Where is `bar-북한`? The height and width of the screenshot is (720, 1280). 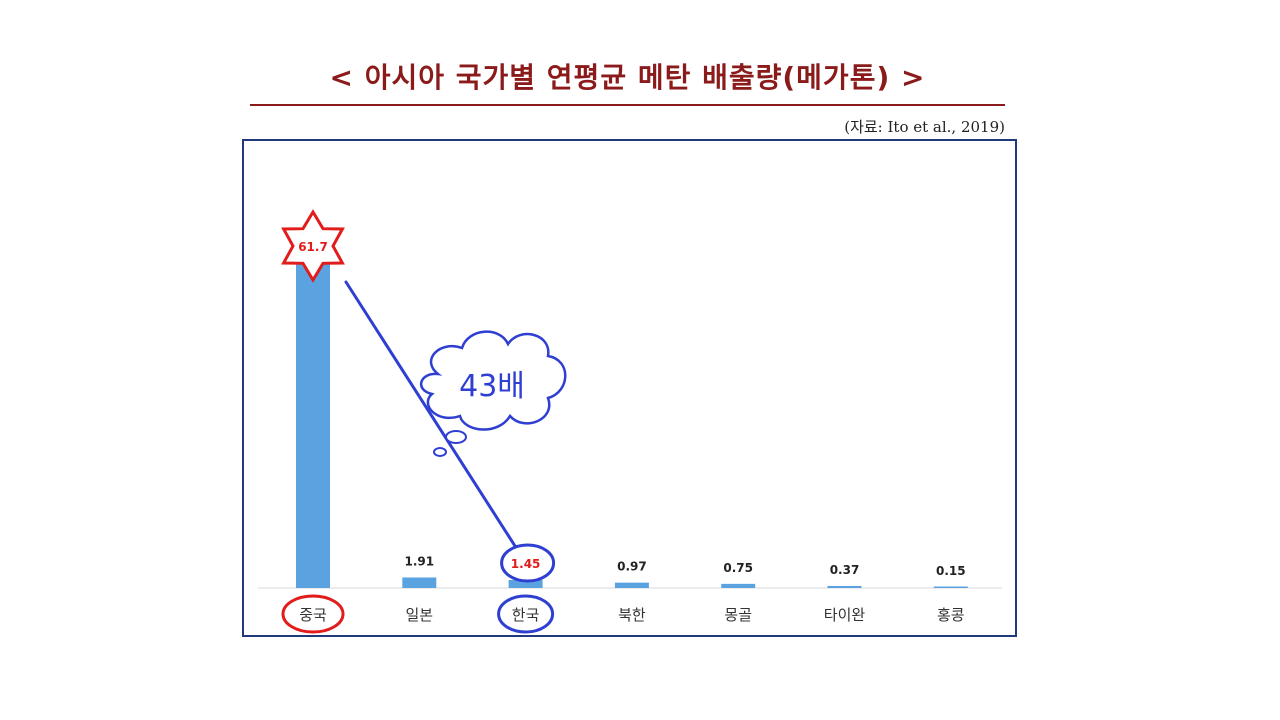 bar-북한 is located at coordinates (631, 585).